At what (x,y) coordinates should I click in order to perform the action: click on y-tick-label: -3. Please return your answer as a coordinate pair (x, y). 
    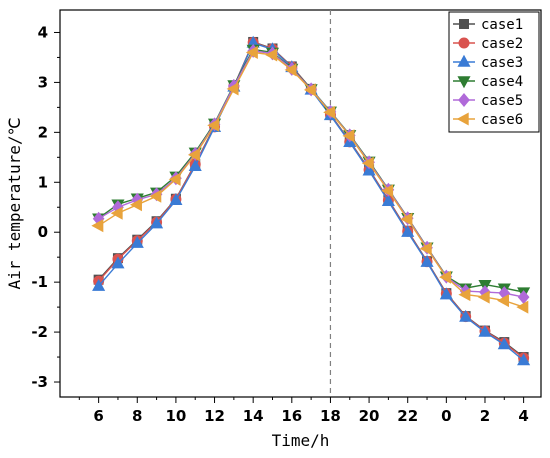
    Looking at the image, I should click on (39, 382).